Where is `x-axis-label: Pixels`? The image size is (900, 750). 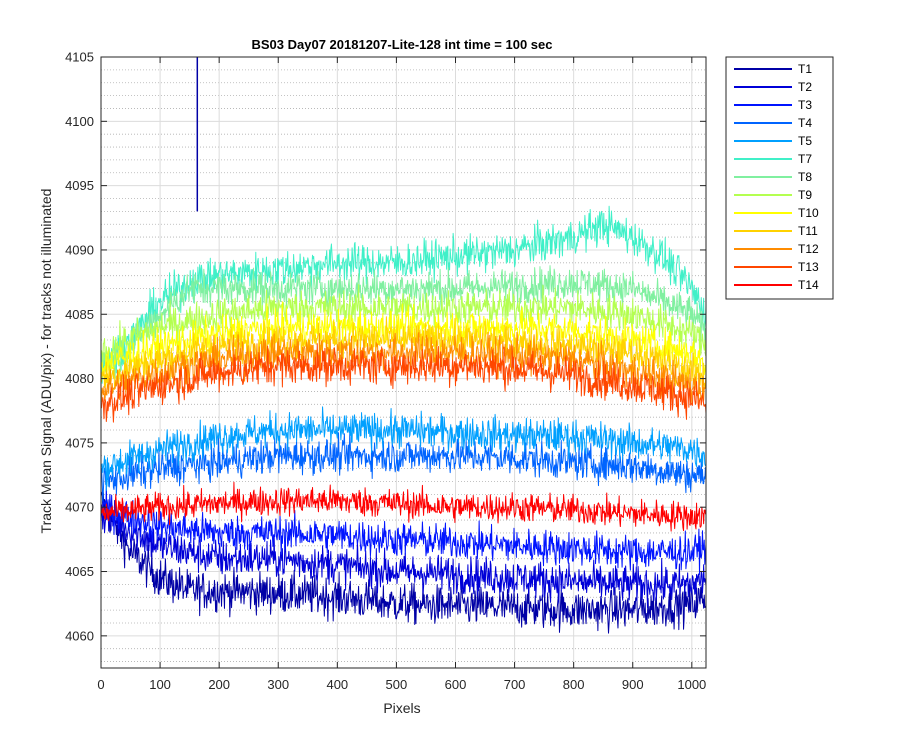
x-axis-label: Pixels is located at coordinates (401, 708).